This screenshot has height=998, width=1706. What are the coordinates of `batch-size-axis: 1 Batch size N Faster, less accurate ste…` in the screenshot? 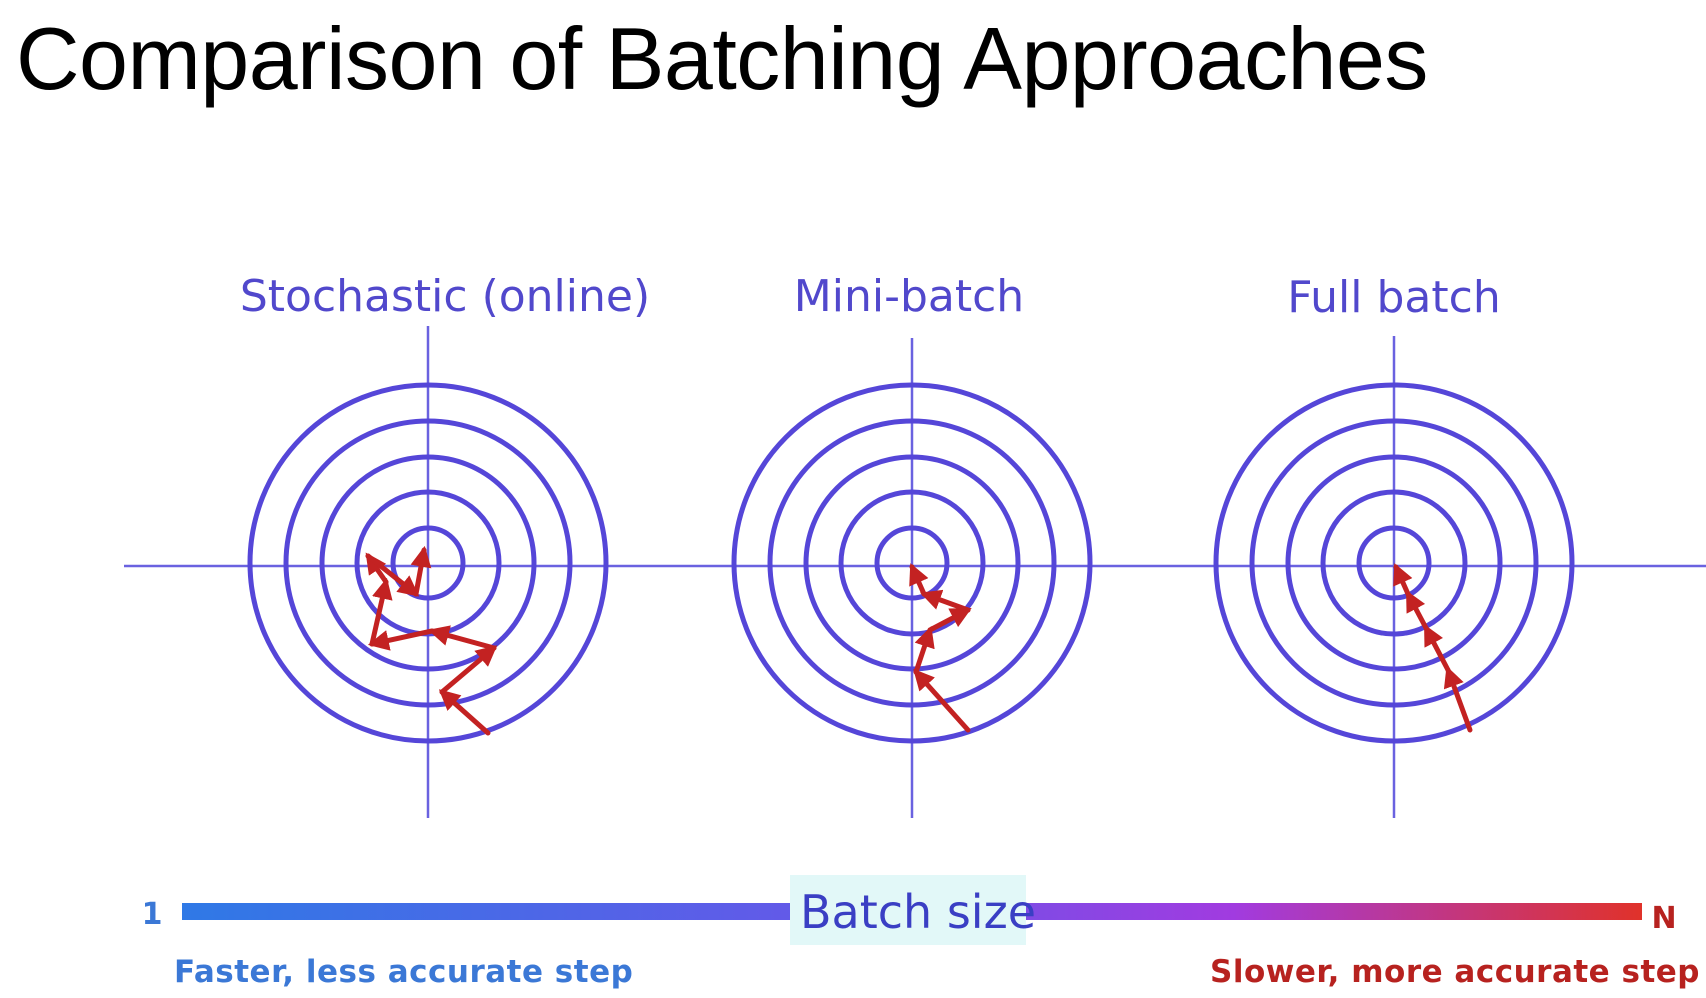 It's located at (921, 932).